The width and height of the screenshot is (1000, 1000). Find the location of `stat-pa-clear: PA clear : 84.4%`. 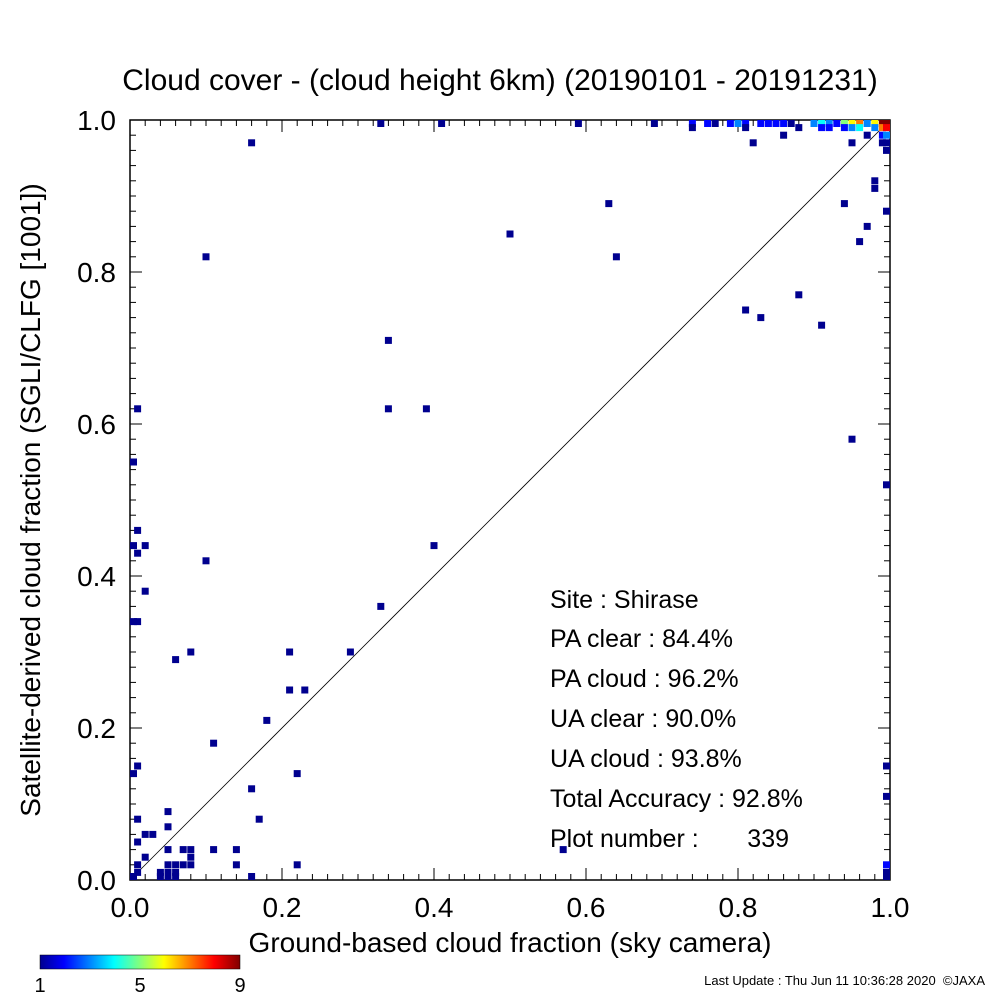

stat-pa-clear: PA clear : 84.4% is located at coordinates (641, 639).